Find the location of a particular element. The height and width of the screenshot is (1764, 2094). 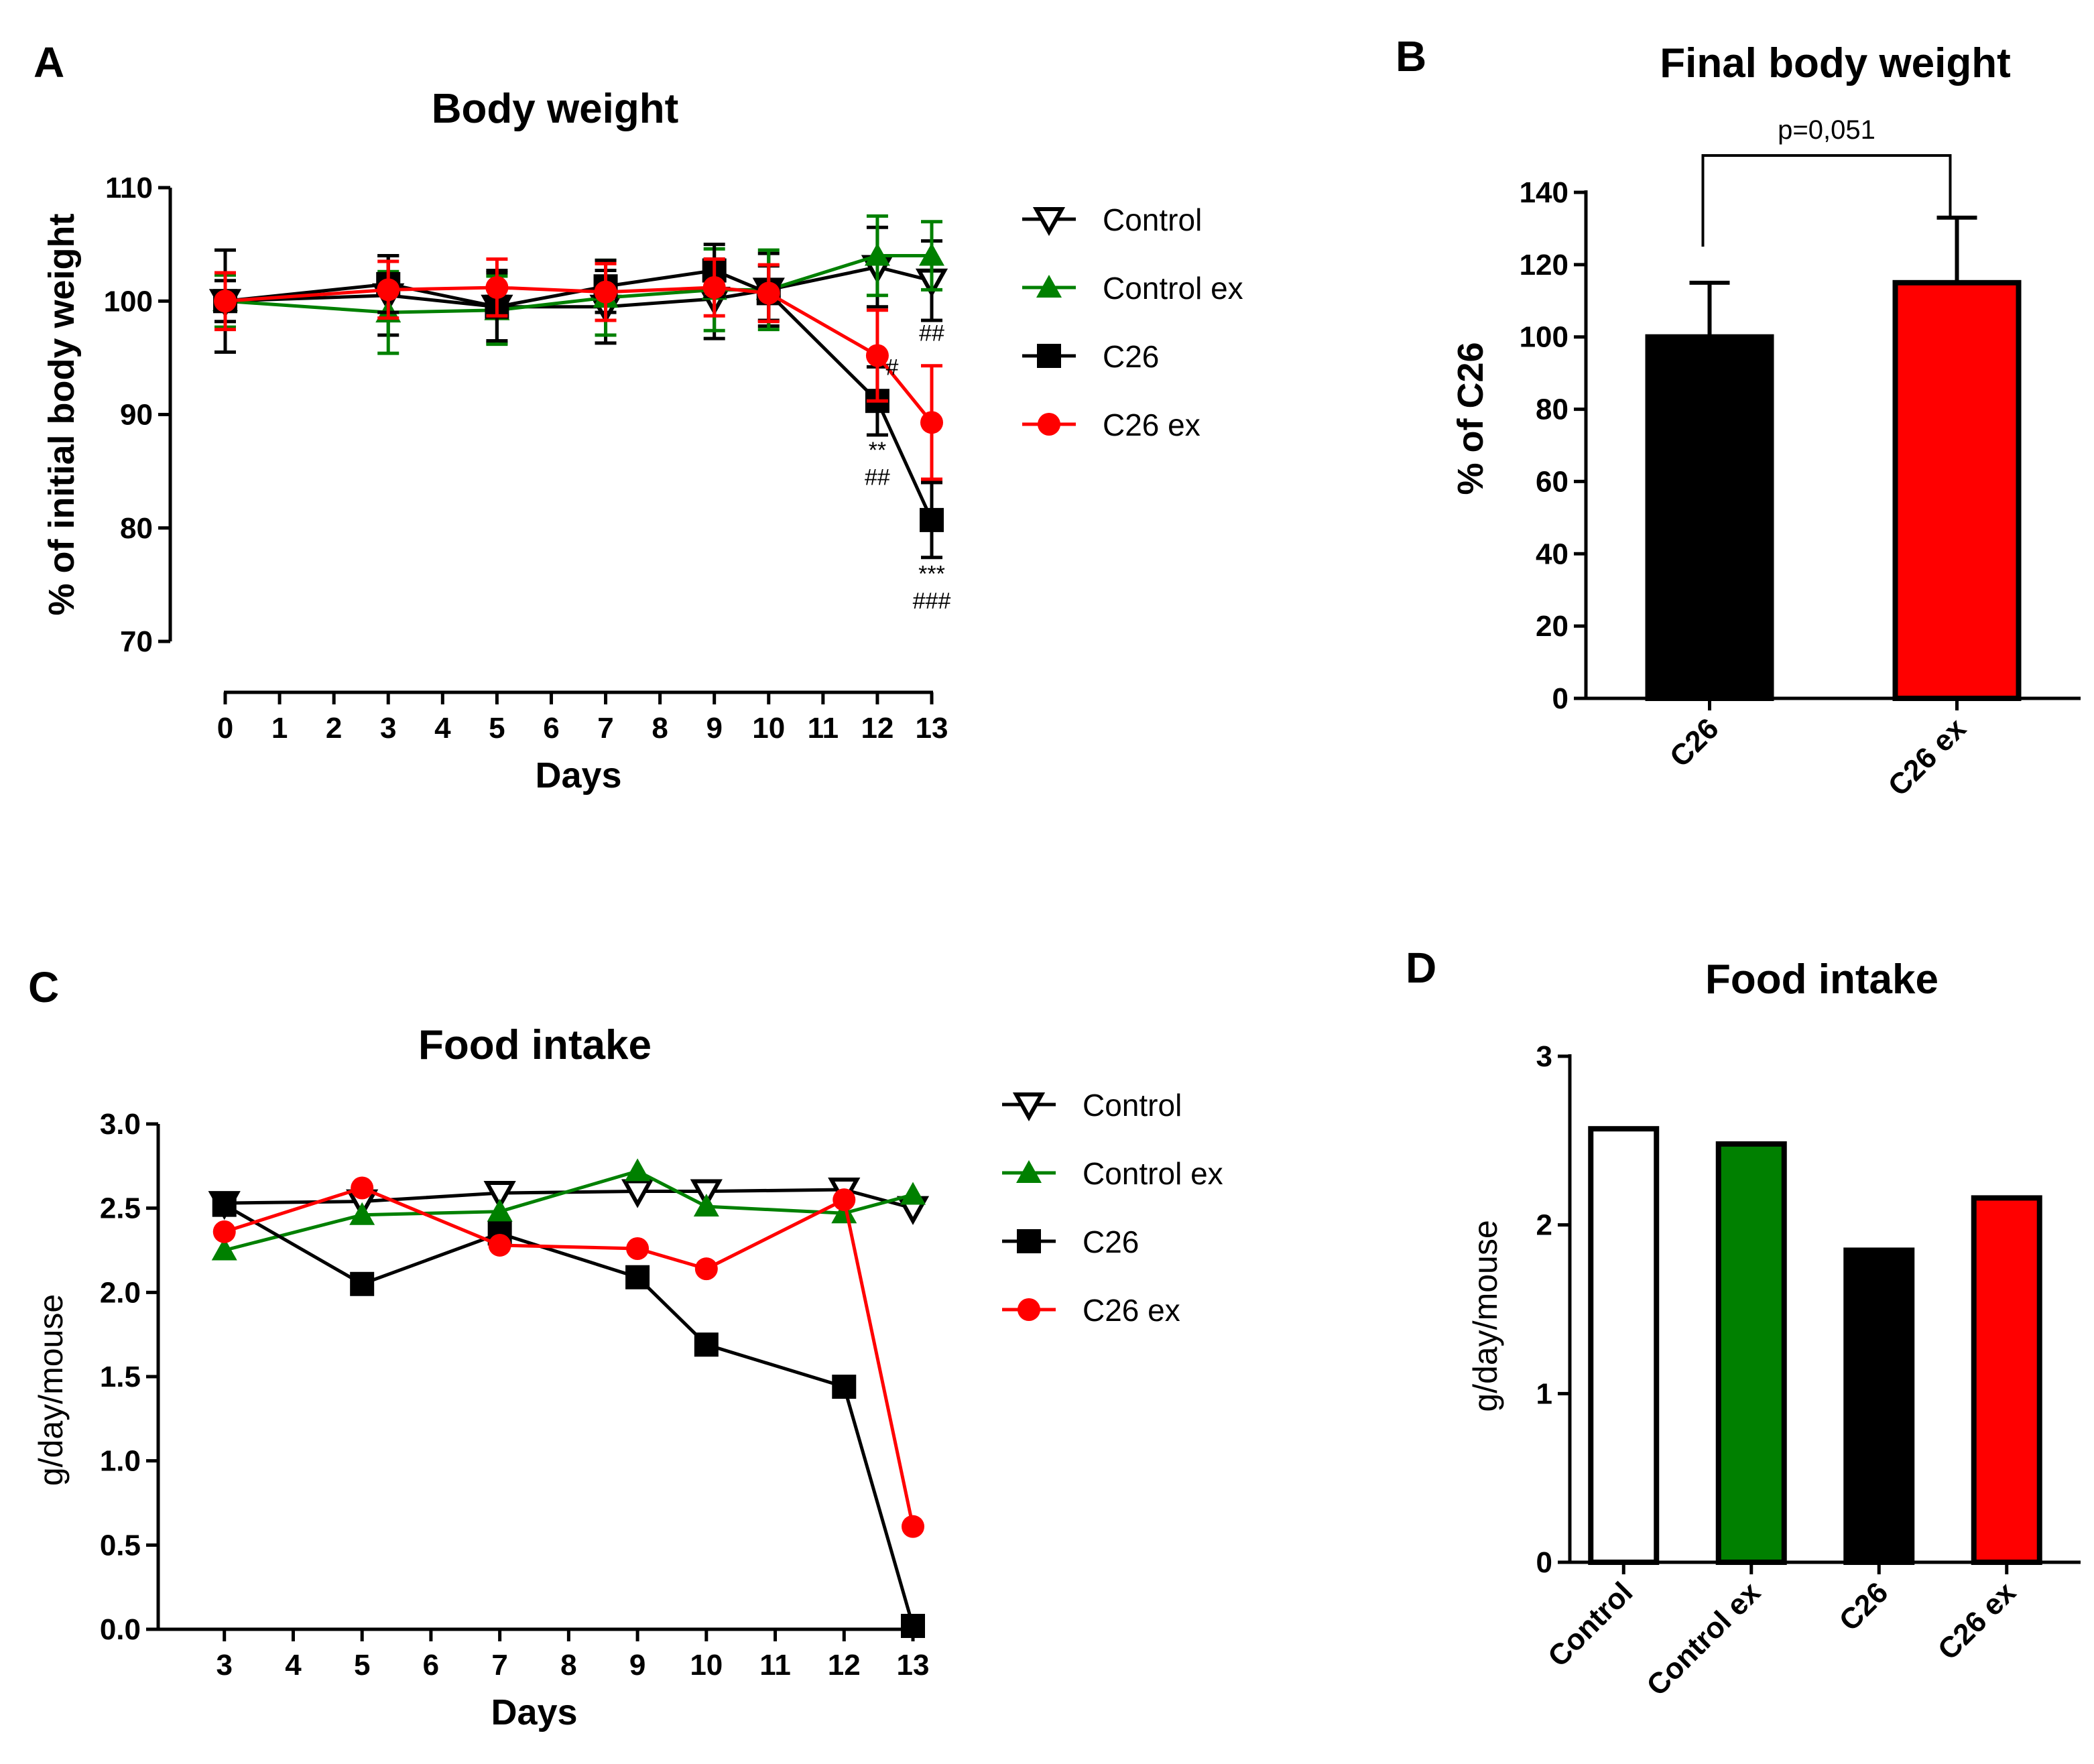

x-tick-label-control-ex: Control ex is located at coordinates (1703, 1639).